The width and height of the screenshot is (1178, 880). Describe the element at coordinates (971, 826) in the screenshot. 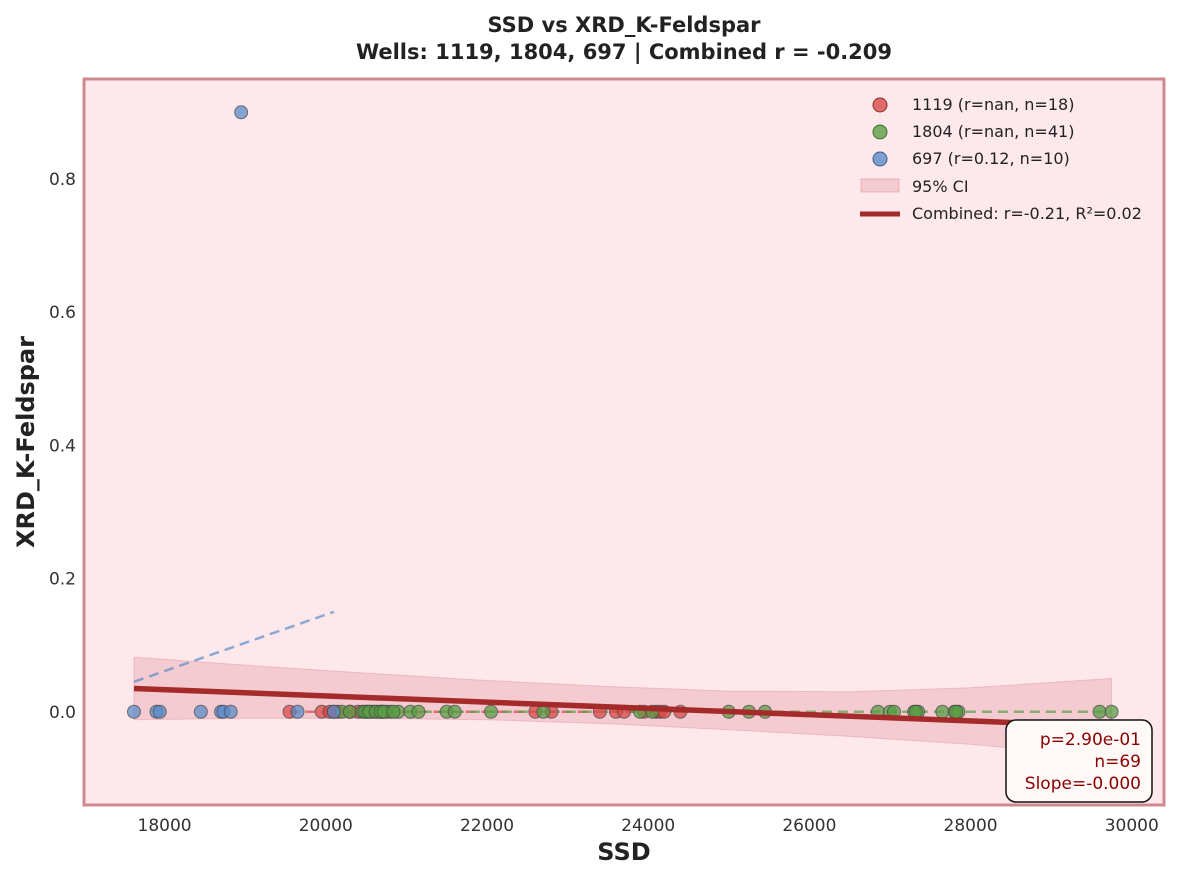

I see `x-tick-label: 28000` at that location.